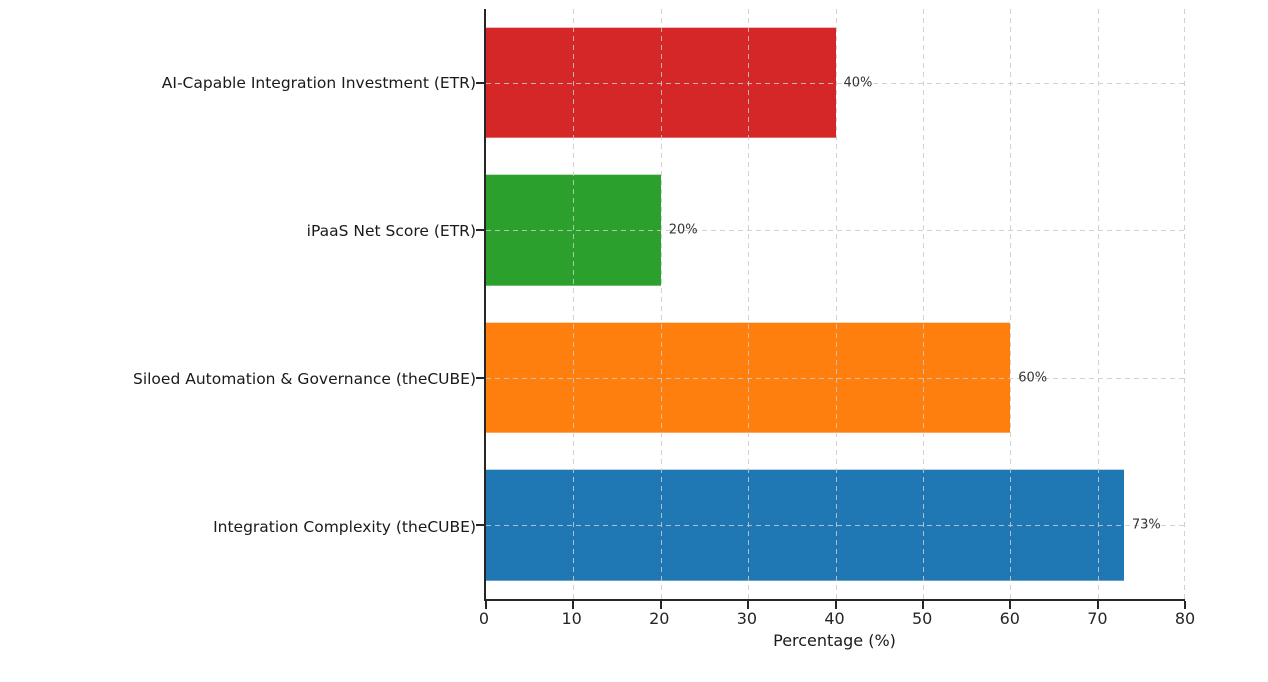 The height and width of the screenshot is (682, 1268). What do you see at coordinates (1146, 525) in the screenshot?
I see `bar-value-label: 73%` at bounding box center [1146, 525].